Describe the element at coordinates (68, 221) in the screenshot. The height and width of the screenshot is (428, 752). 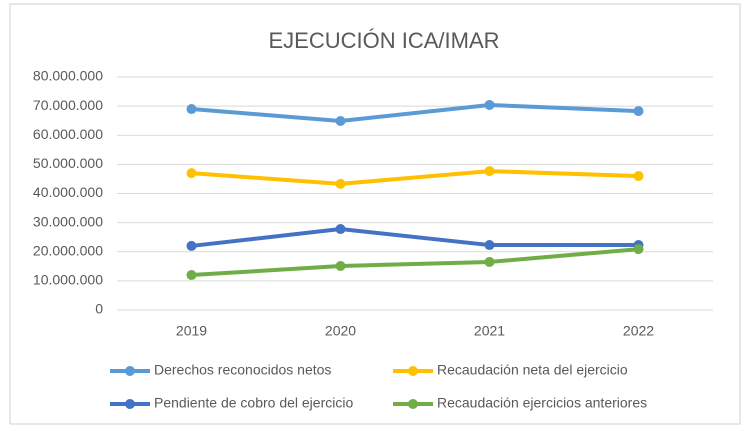
I see `y-tick-label: 30.000.000` at that location.